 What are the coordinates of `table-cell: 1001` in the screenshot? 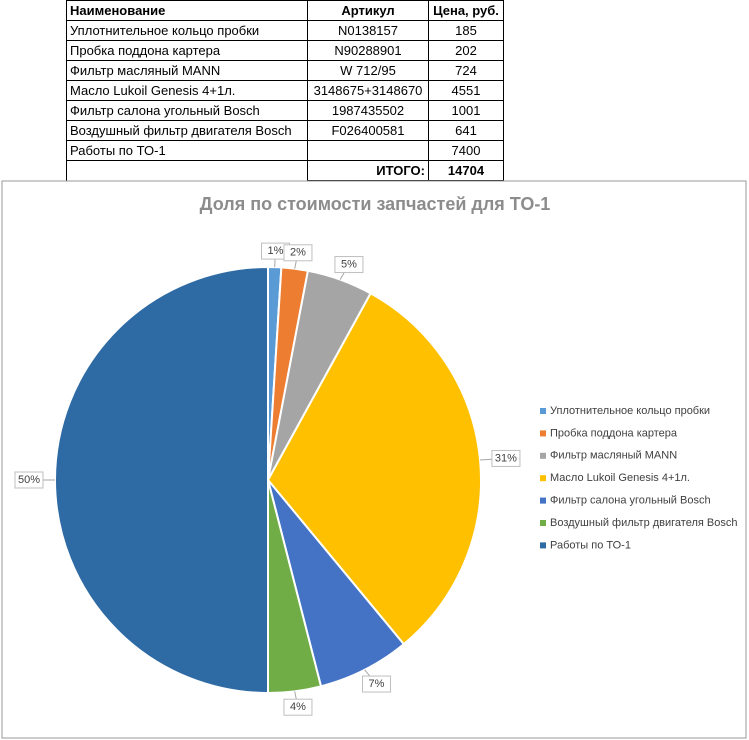 It's located at (466, 110).